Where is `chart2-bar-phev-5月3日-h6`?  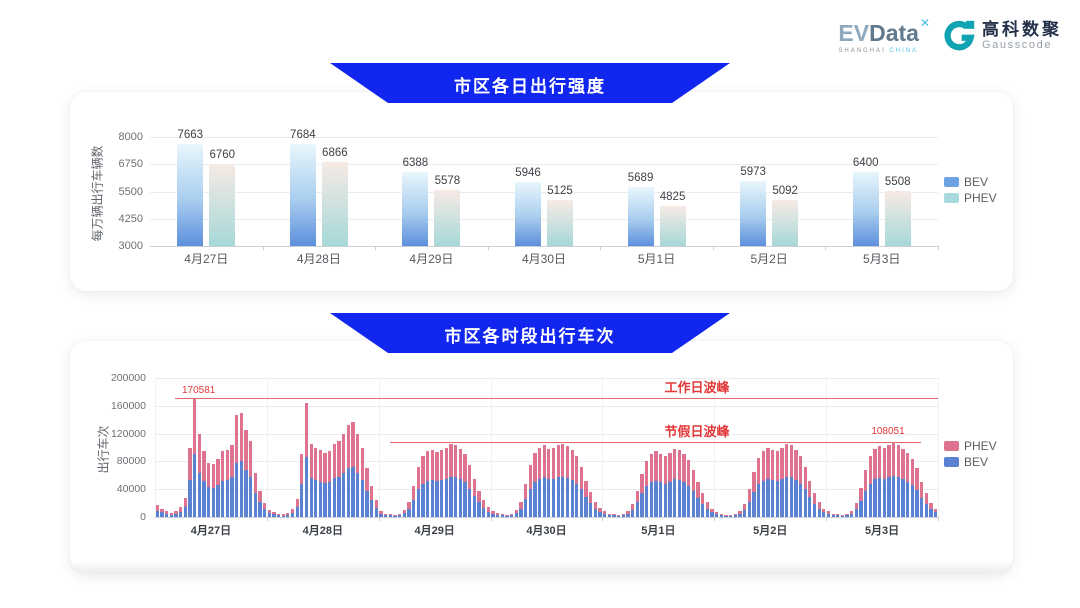 chart2-bar-phev-5月3日-h6 is located at coordinates (856, 506).